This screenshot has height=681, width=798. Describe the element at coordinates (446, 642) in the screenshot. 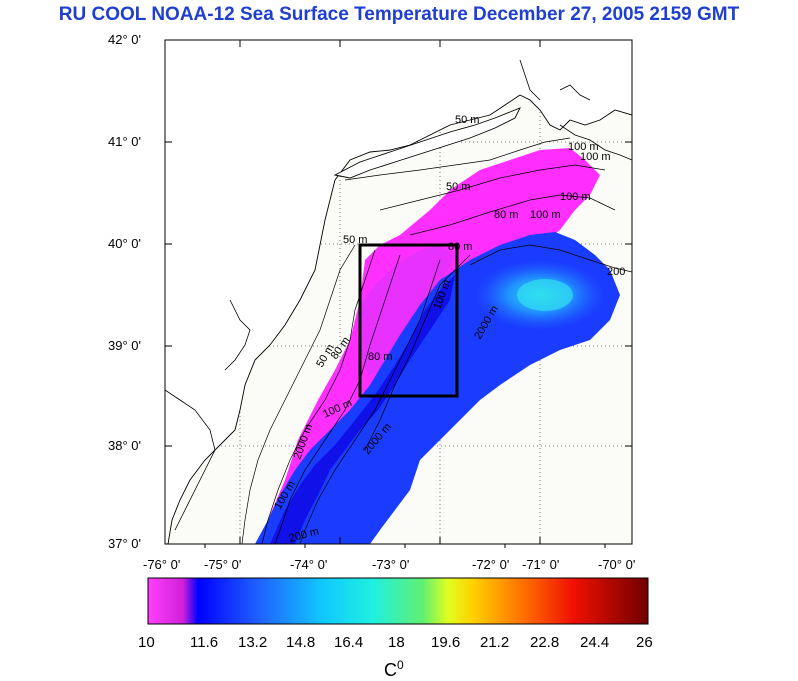

I see `colorbar-tick-label: 19.6` at that location.